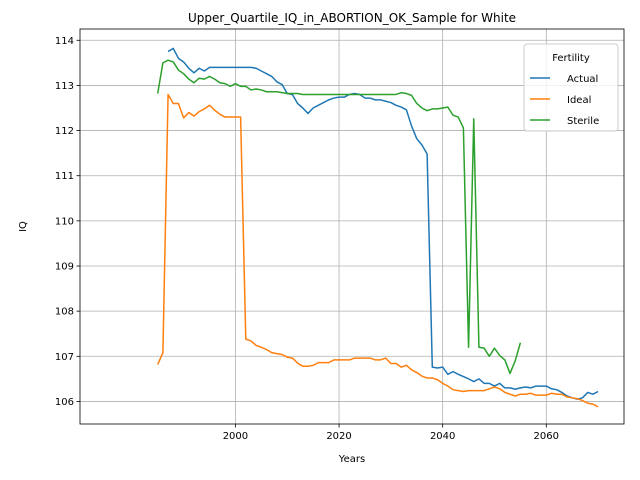  What do you see at coordinates (64, 267) in the screenshot?
I see `y-tick-label: 109` at bounding box center [64, 267].